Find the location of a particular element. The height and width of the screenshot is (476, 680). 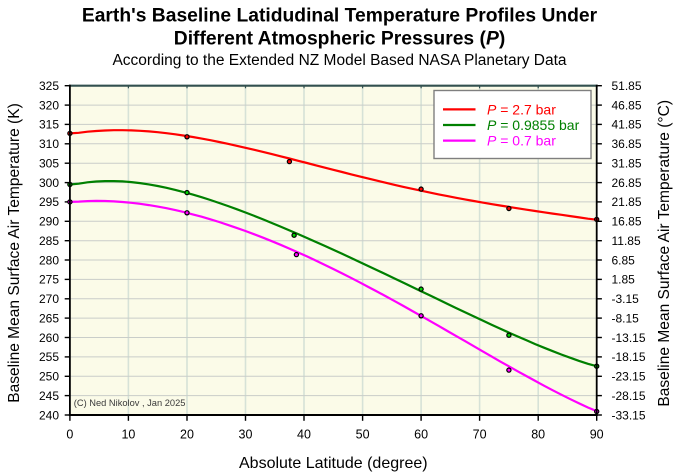

svg-text: 285 is located at coordinates (49, 241).